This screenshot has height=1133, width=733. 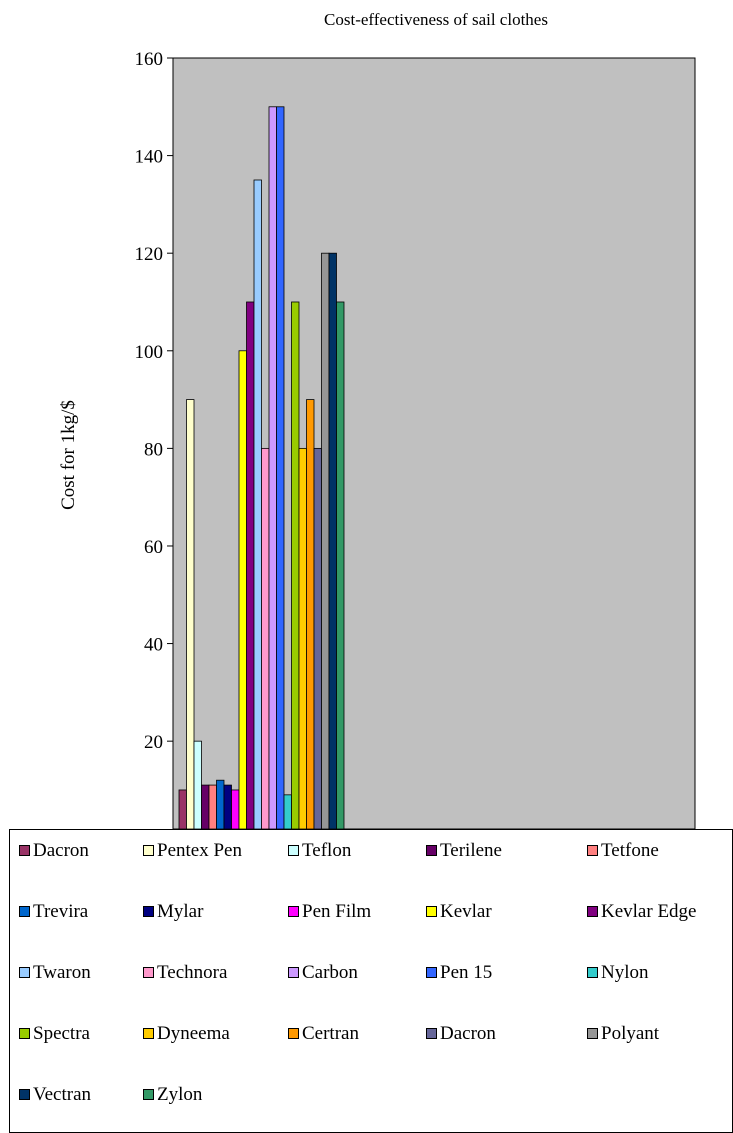 What do you see at coordinates (625, 972) in the screenshot?
I see `legend-label: Nylon` at bounding box center [625, 972].